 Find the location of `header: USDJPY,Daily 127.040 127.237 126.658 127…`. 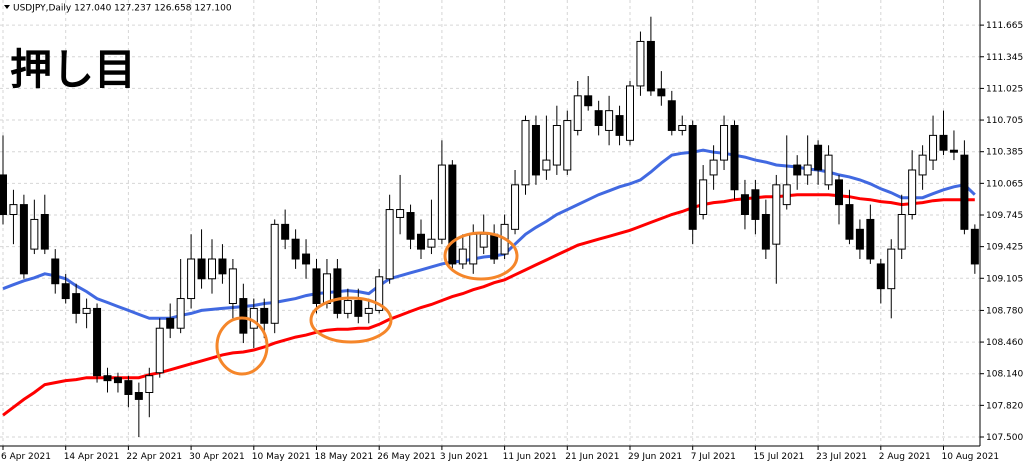

header: USDJPY,Daily 127.040 127.237 126.658 127… is located at coordinates (122, 9).